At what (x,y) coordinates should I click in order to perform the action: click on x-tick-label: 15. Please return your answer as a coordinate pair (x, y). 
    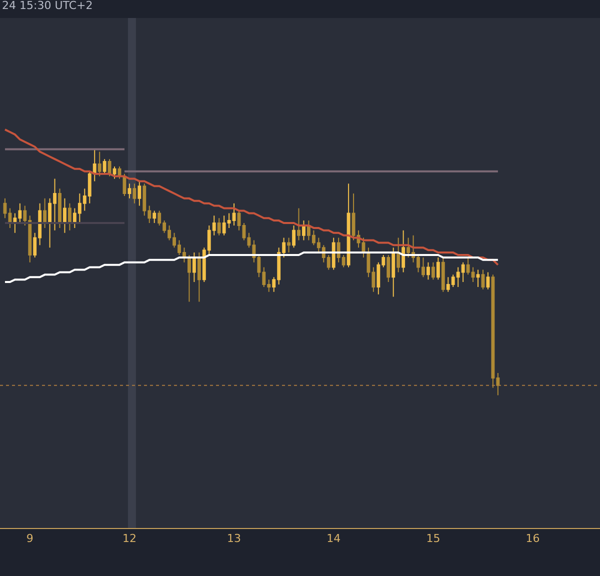
    Looking at the image, I should click on (433, 539).